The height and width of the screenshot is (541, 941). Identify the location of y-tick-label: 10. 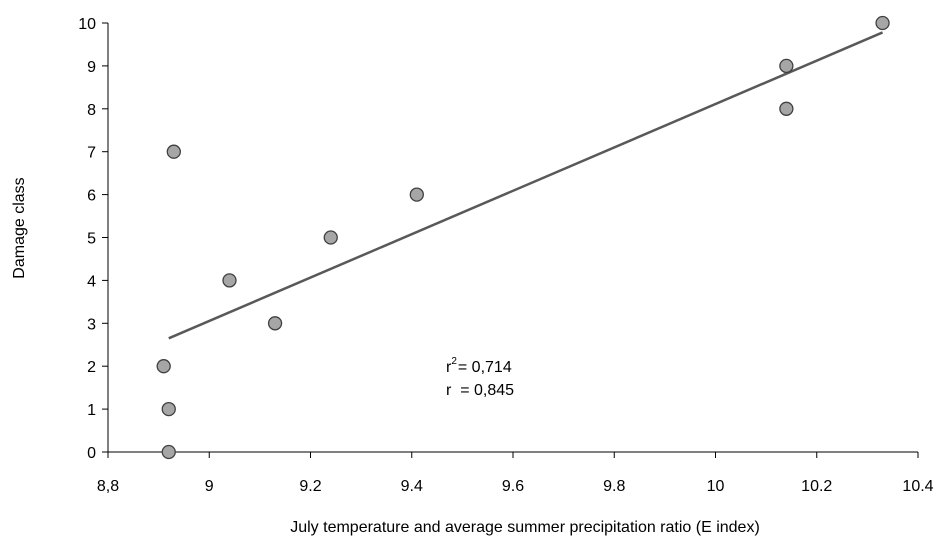
(87, 24).